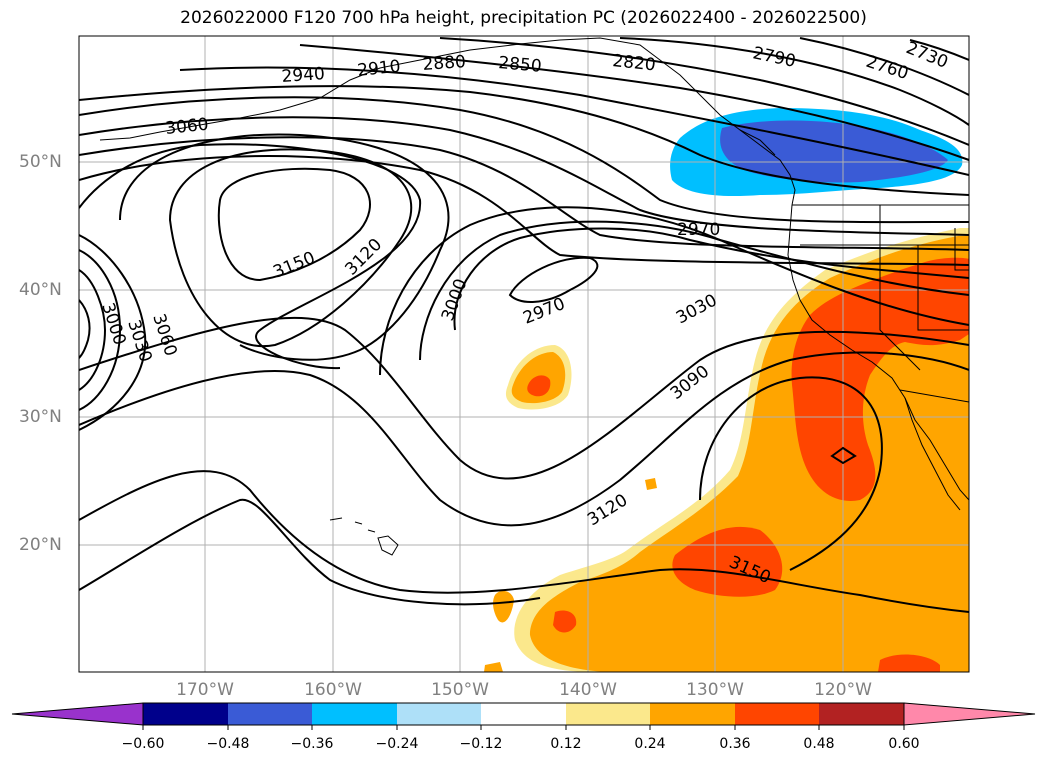  Describe the element at coordinates (303, 75) in the screenshot. I see `contour-label-2940: 2940` at that location.